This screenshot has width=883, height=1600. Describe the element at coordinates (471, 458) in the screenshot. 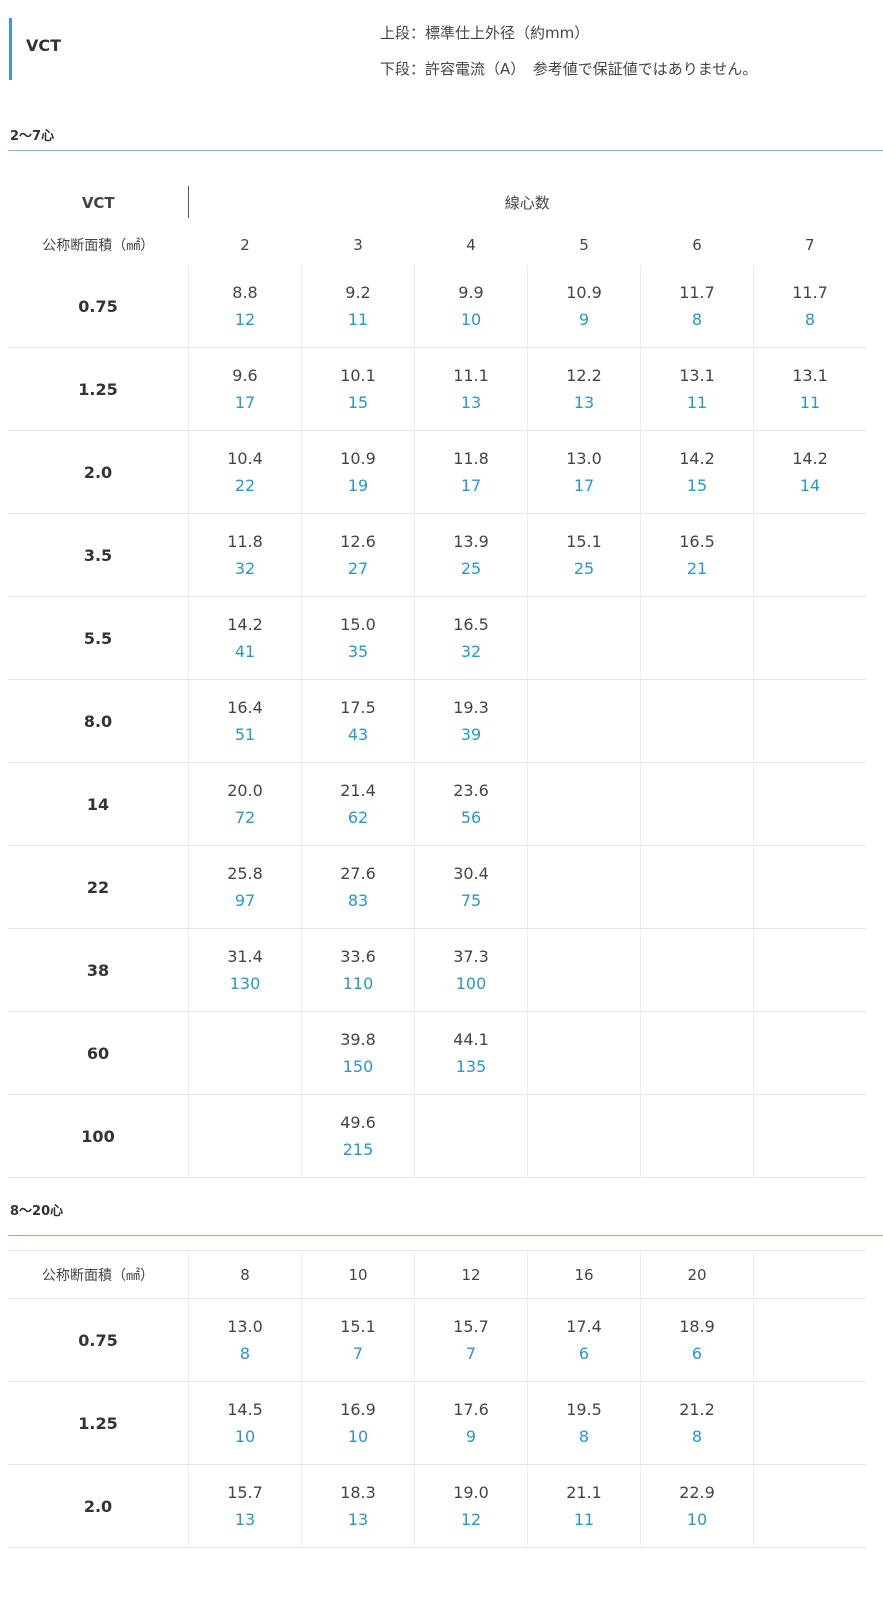

I see `outer-diameter: 11.8` at that location.